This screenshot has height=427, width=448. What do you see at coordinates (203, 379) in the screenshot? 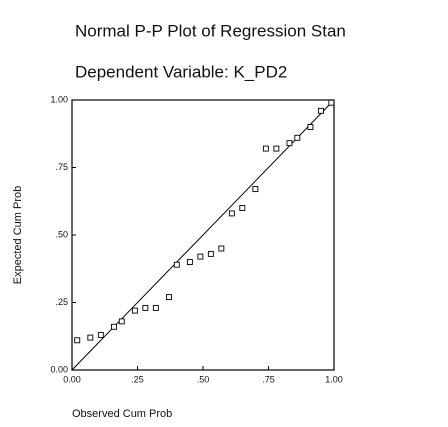
I see `x-tick-label: .50` at bounding box center [203, 379].